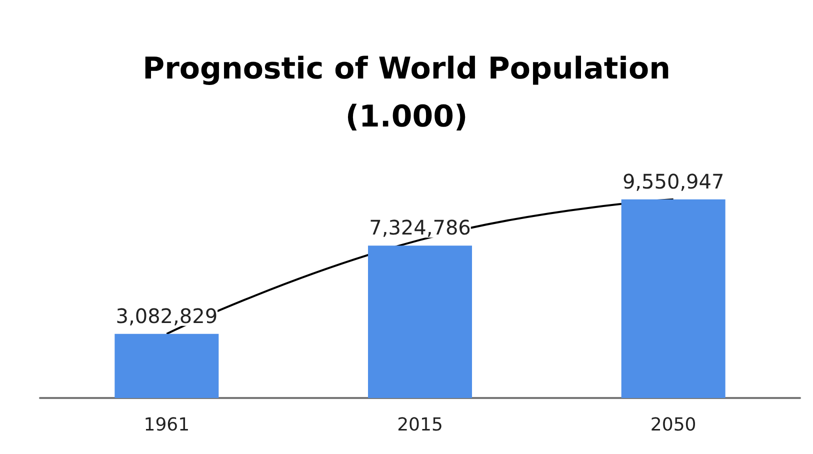  Describe the element at coordinates (420, 228) in the screenshot. I see `data-label: 7,324,786` at that location.